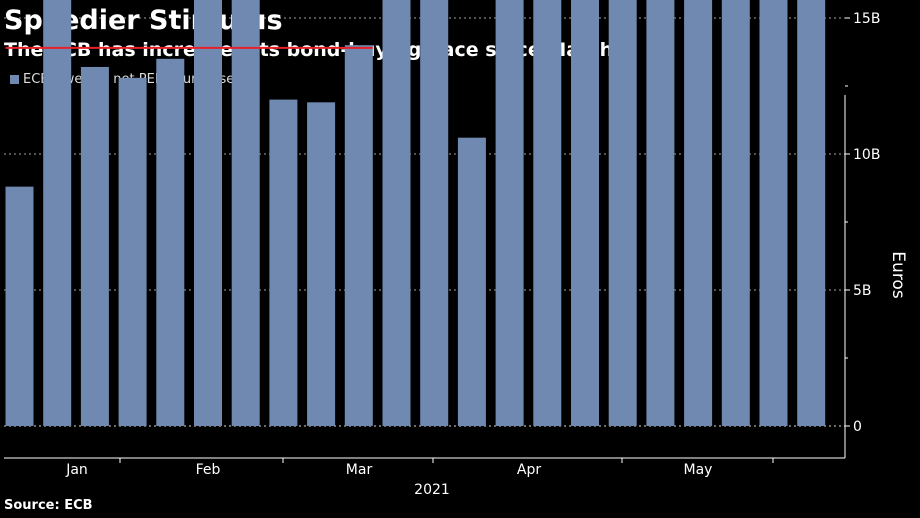 This screenshot has width=920, height=518. Describe the element at coordinates (189, 47) in the screenshot. I see `average-lines: Average` at that location.